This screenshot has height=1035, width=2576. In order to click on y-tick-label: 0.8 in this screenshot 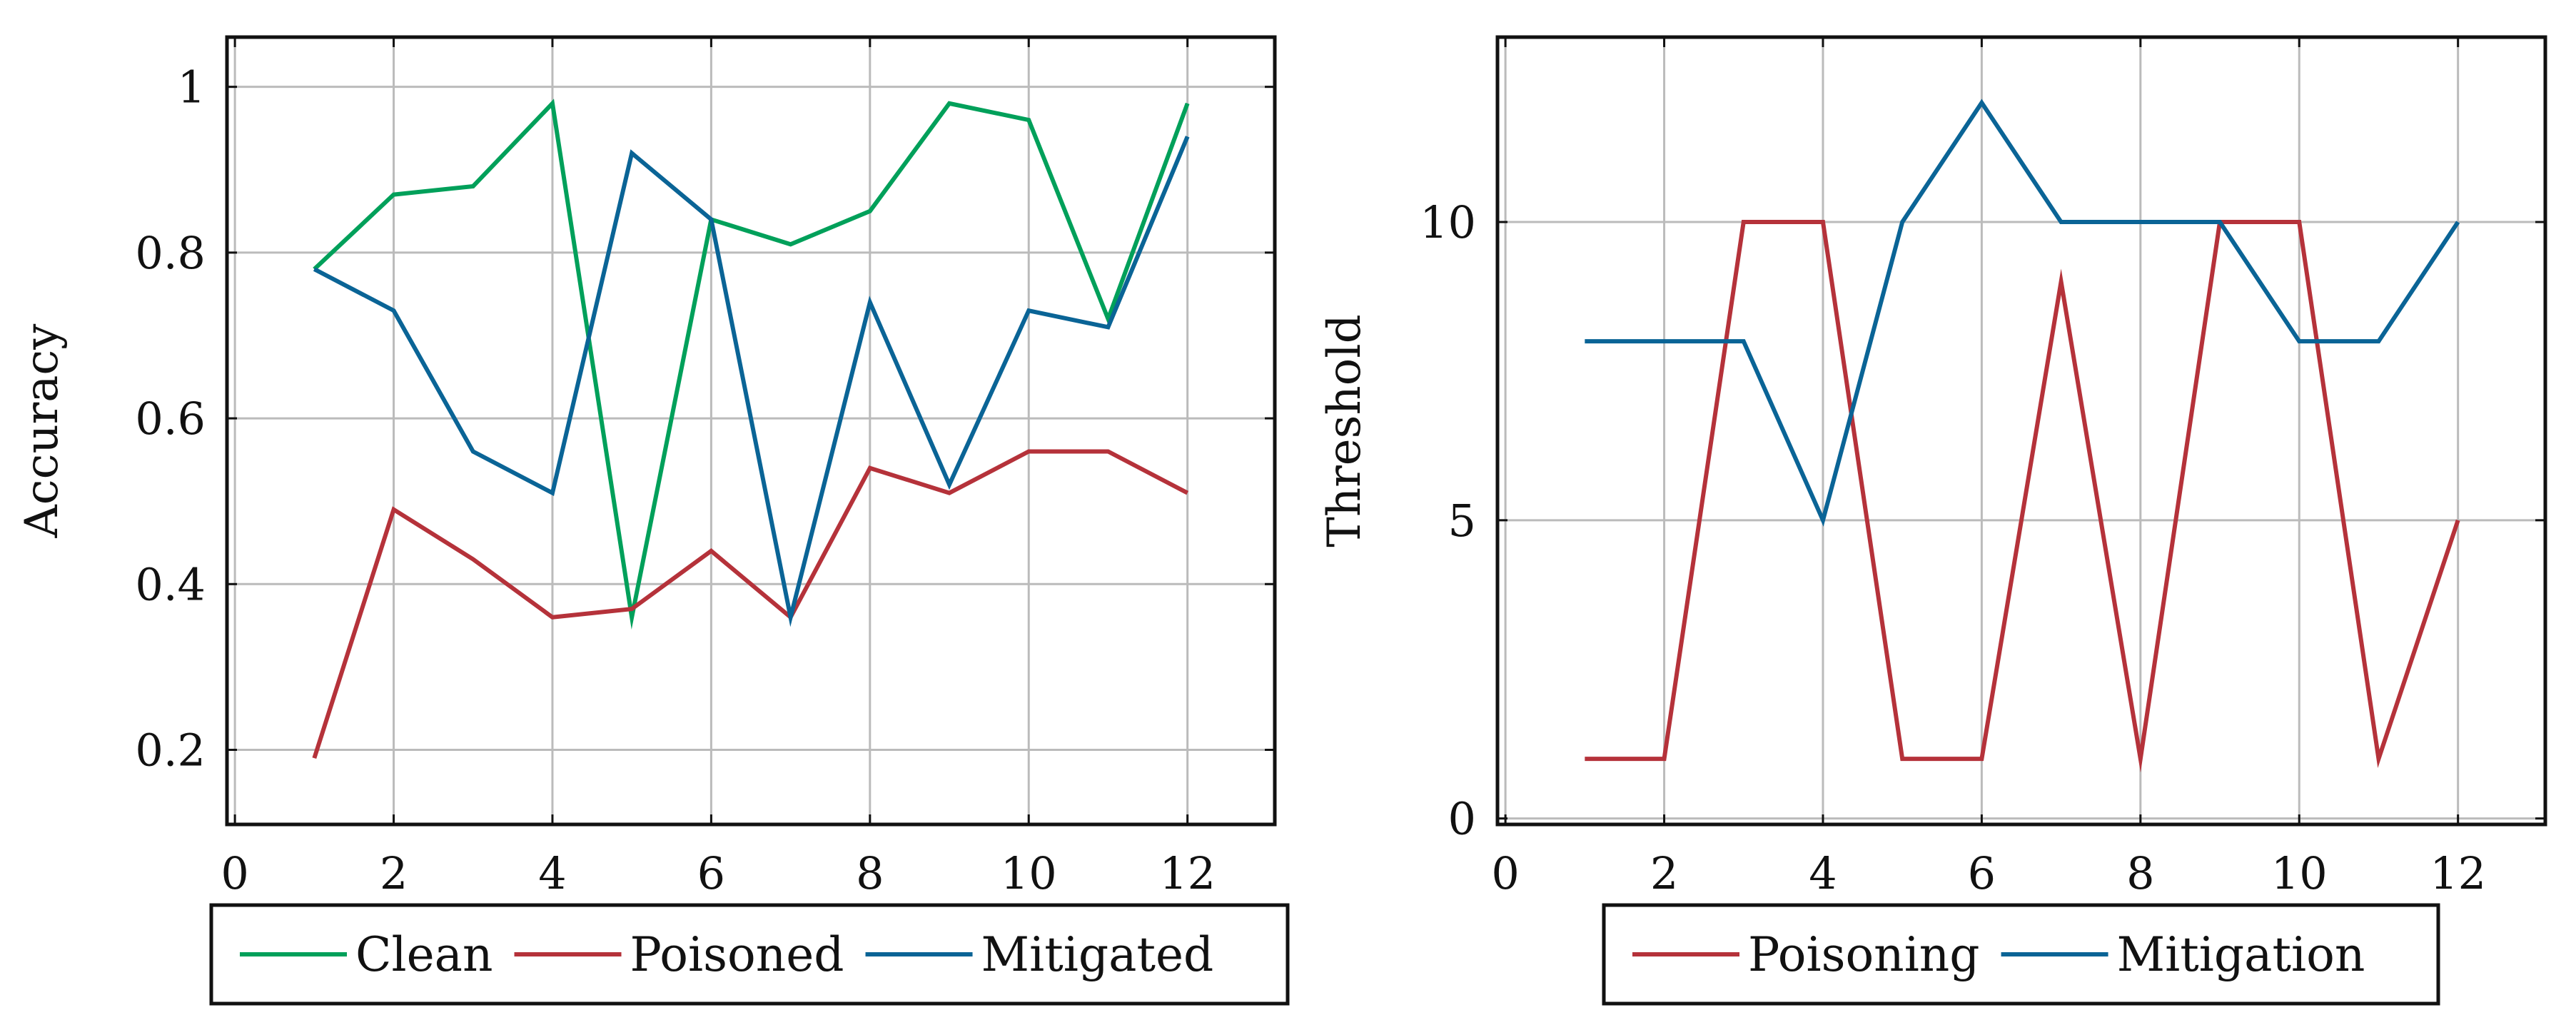, I will do `click(170, 253)`.